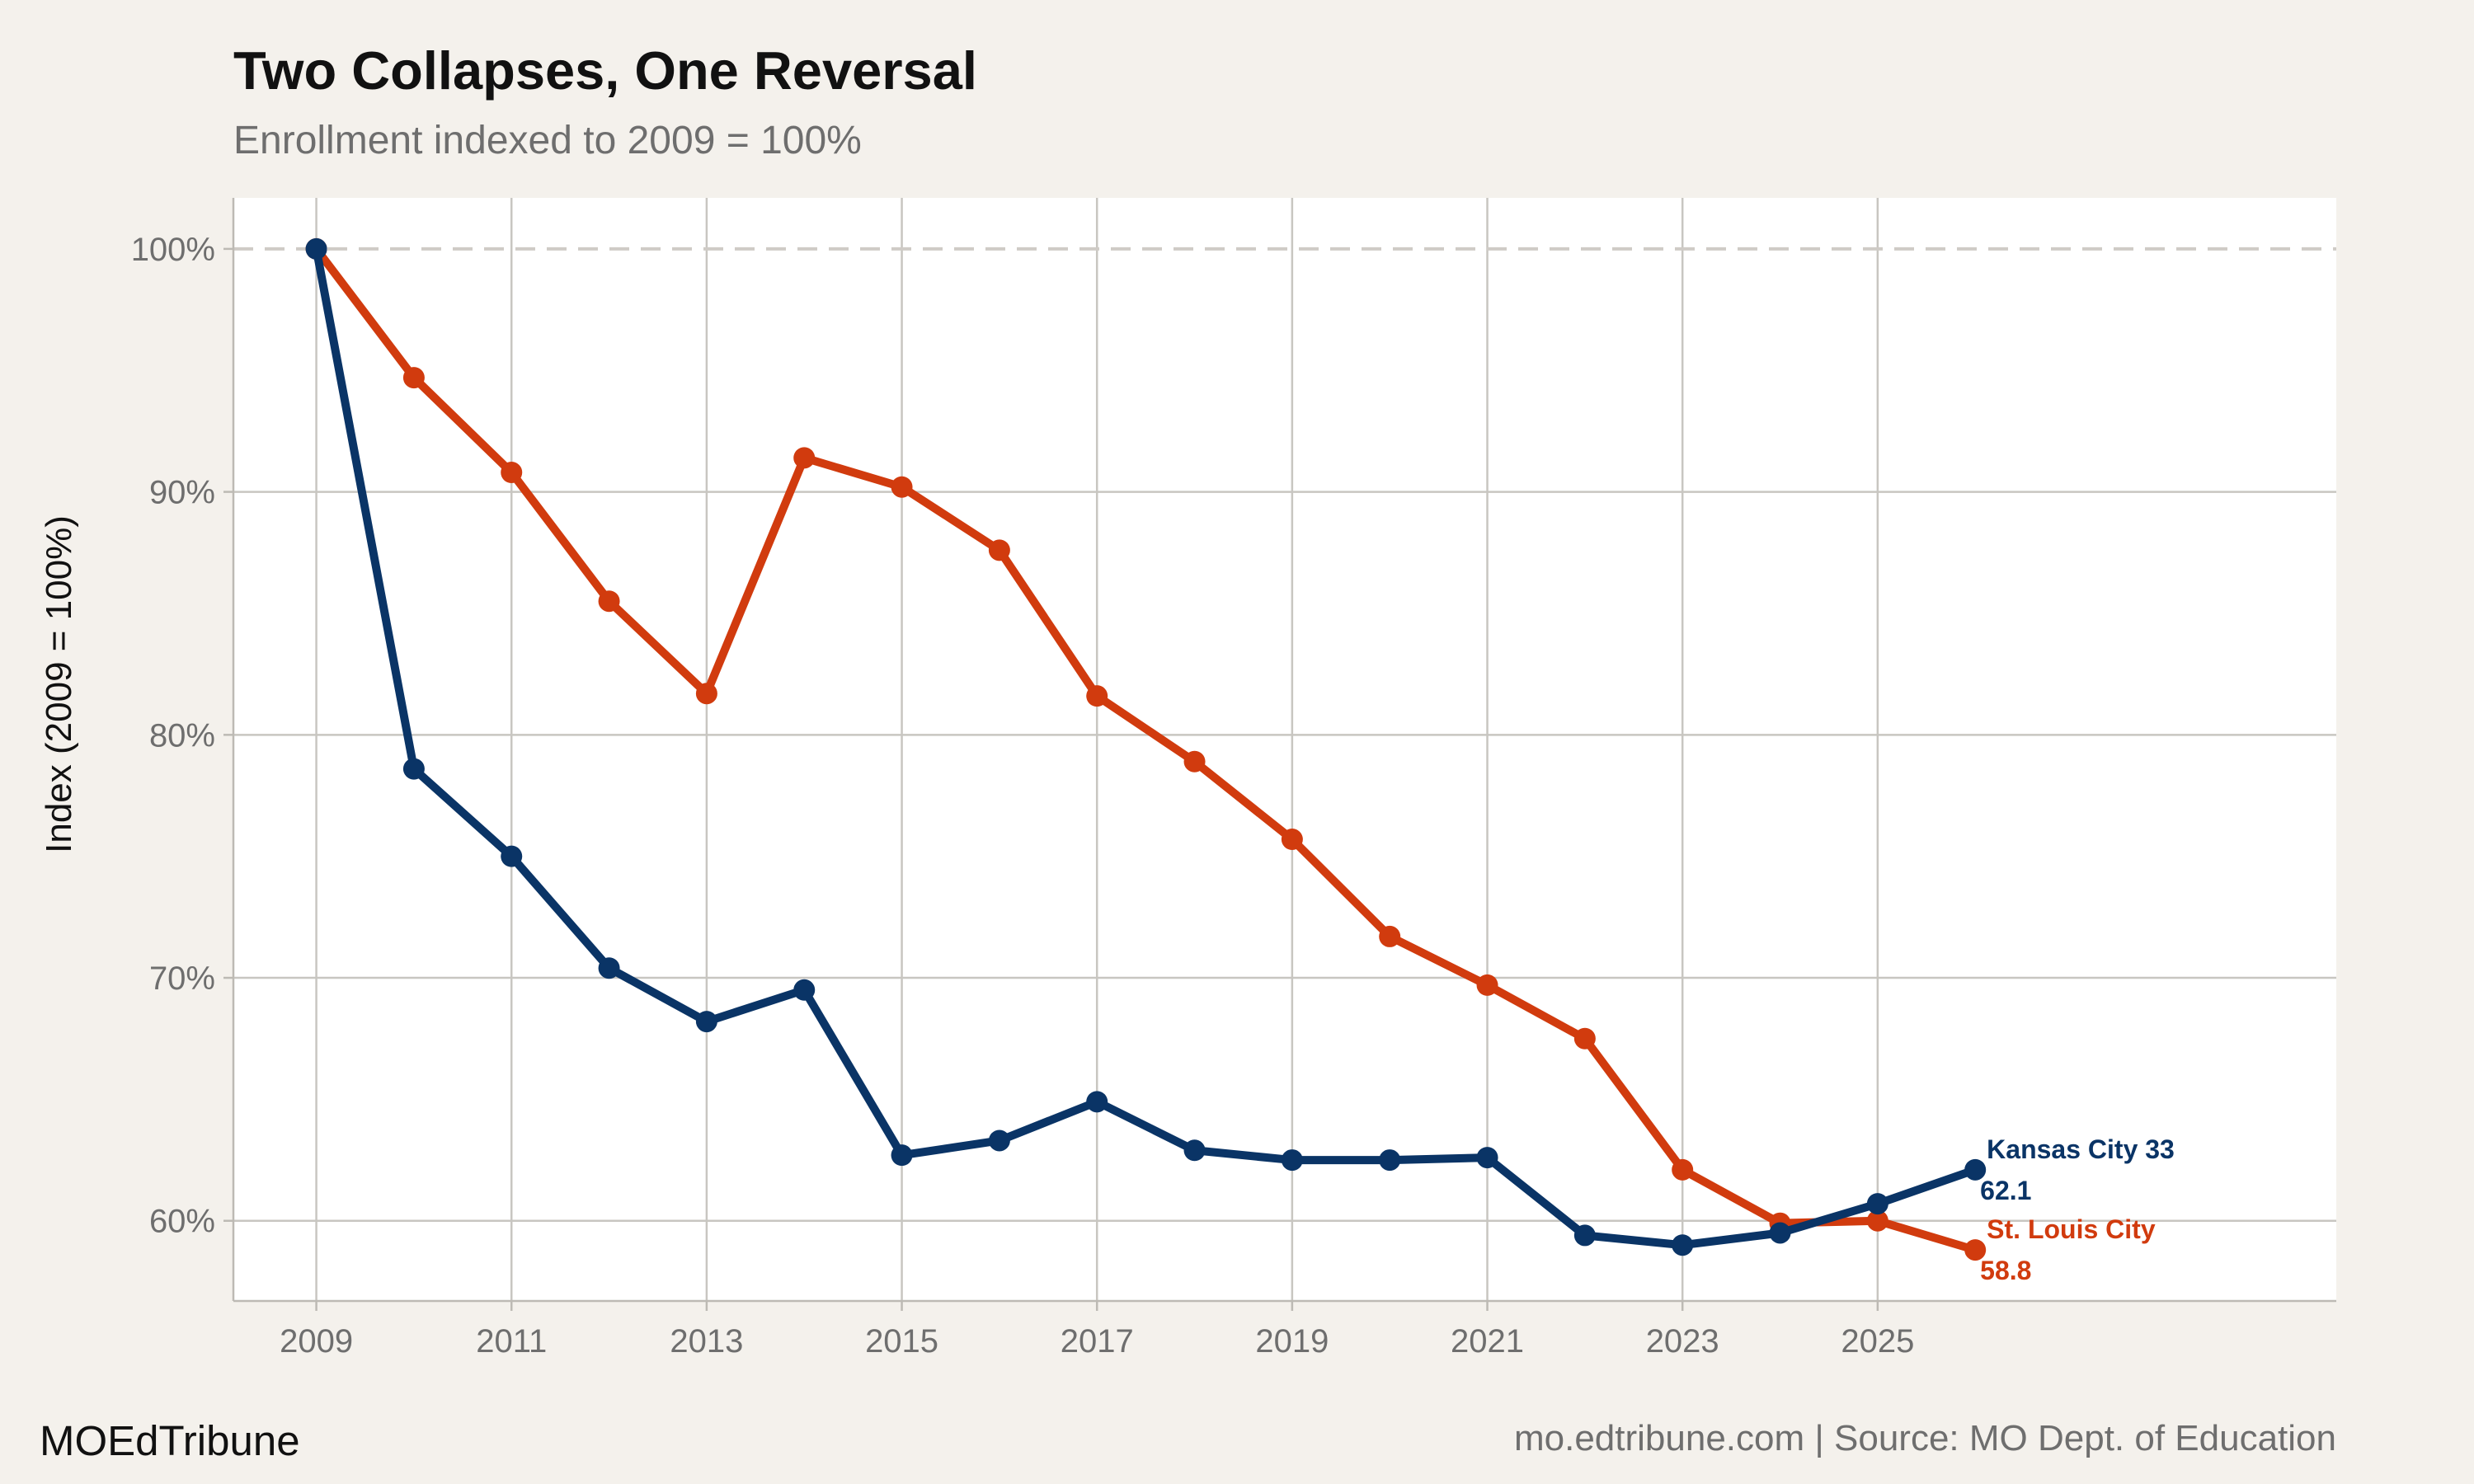 This screenshot has width=2474, height=1484. I want to click on data-point-kansas-city-33-2024, so click(1780, 1233).